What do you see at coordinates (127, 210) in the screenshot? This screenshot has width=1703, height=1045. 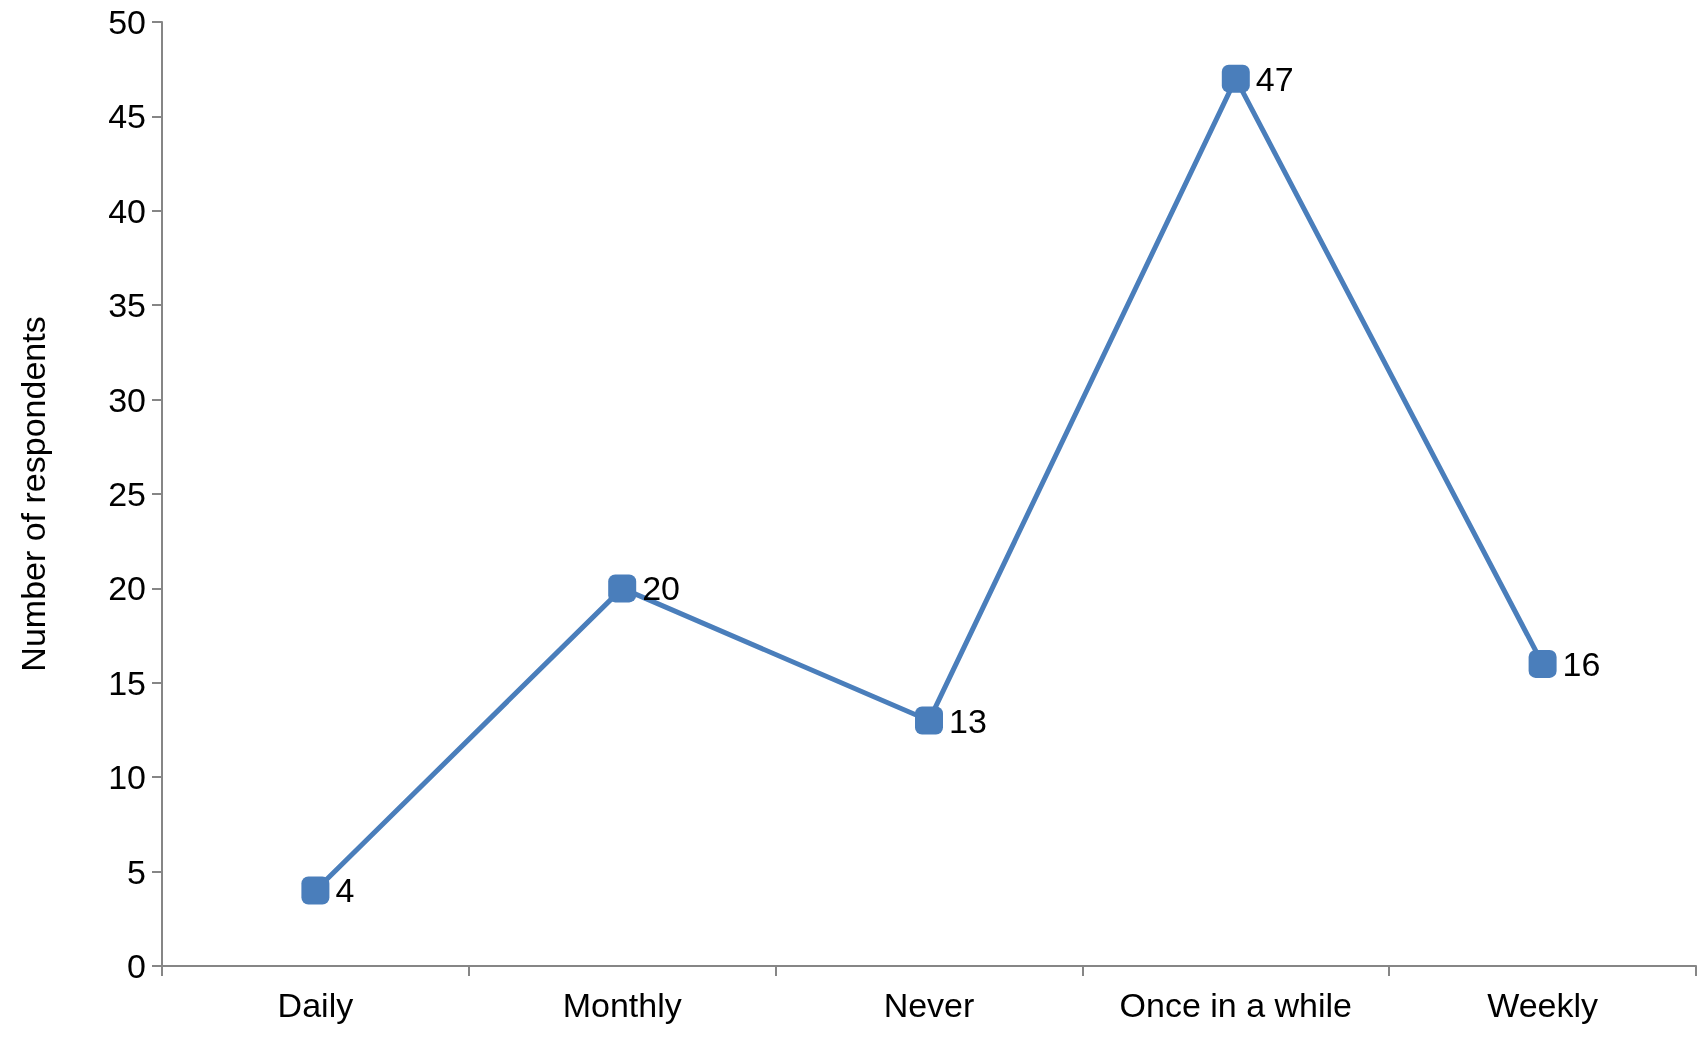 I see `y-tick-label: 40` at bounding box center [127, 210].